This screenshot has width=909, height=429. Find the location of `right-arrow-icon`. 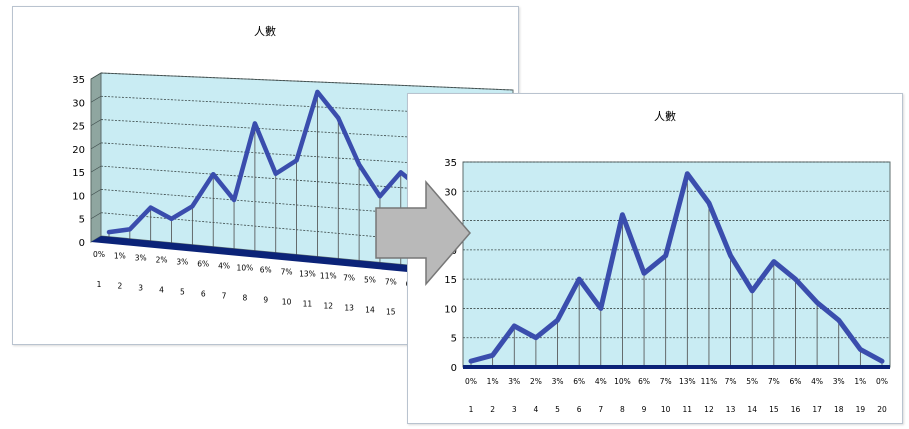

right-arrow-icon is located at coordinates (423, 233).